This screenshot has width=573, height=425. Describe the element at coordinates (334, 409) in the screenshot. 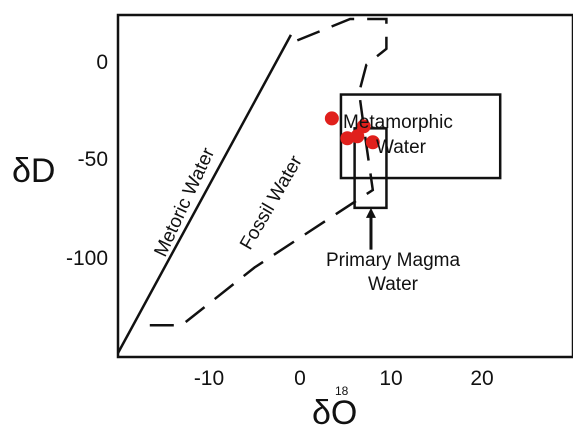

I see `x-axis-title: δO` at that location.